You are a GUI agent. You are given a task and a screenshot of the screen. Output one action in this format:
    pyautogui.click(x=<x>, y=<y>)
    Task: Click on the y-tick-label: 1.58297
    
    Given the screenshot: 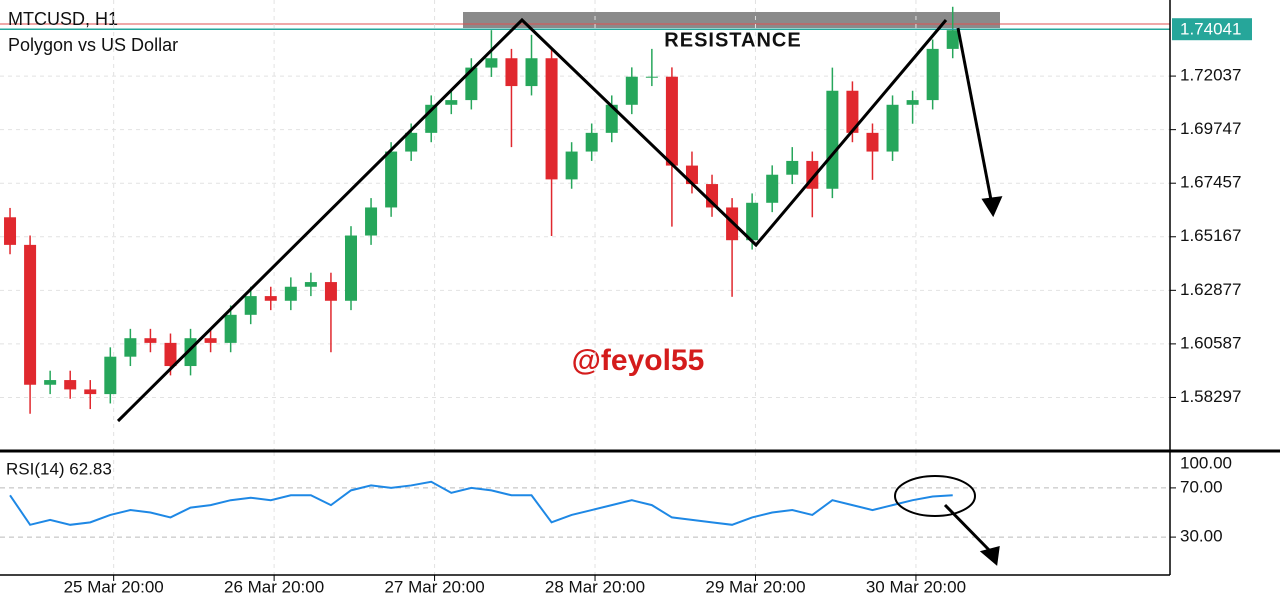 What is the action you would take?
    pyautogui.click(x=1210, y=396)
    